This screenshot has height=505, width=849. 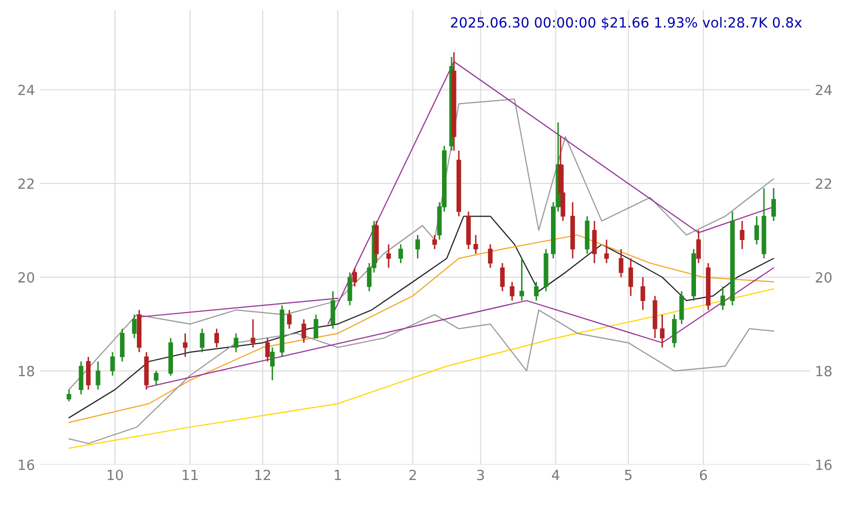 I want to click on y2-tick-label: 20, so click(x=824, y=277).